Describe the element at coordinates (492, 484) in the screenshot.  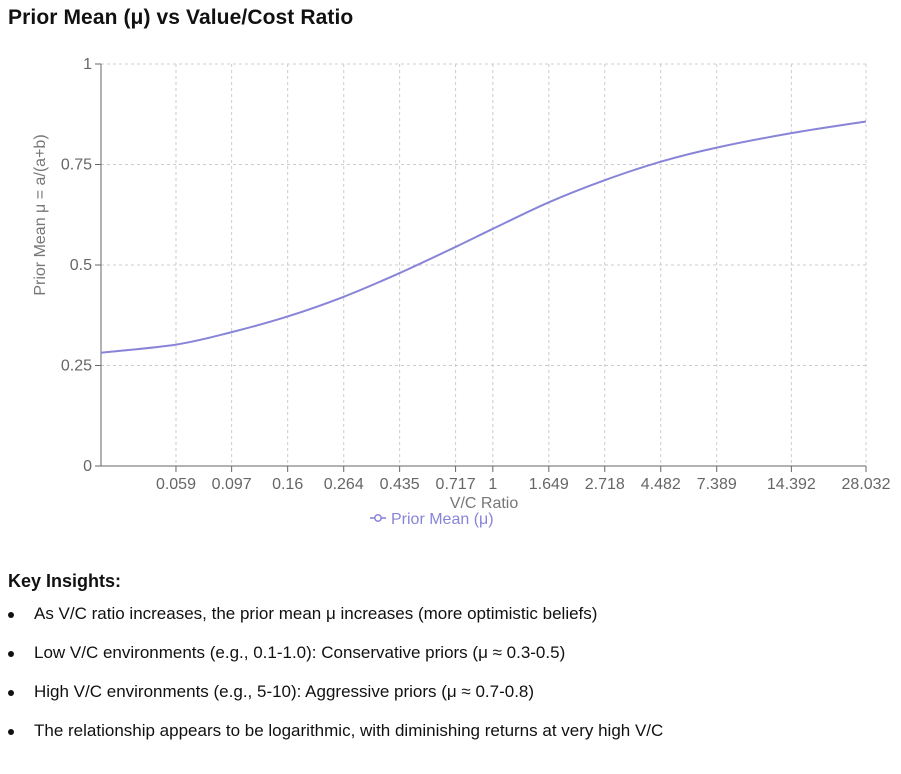
I see `x-tick-label: 1` at that location.